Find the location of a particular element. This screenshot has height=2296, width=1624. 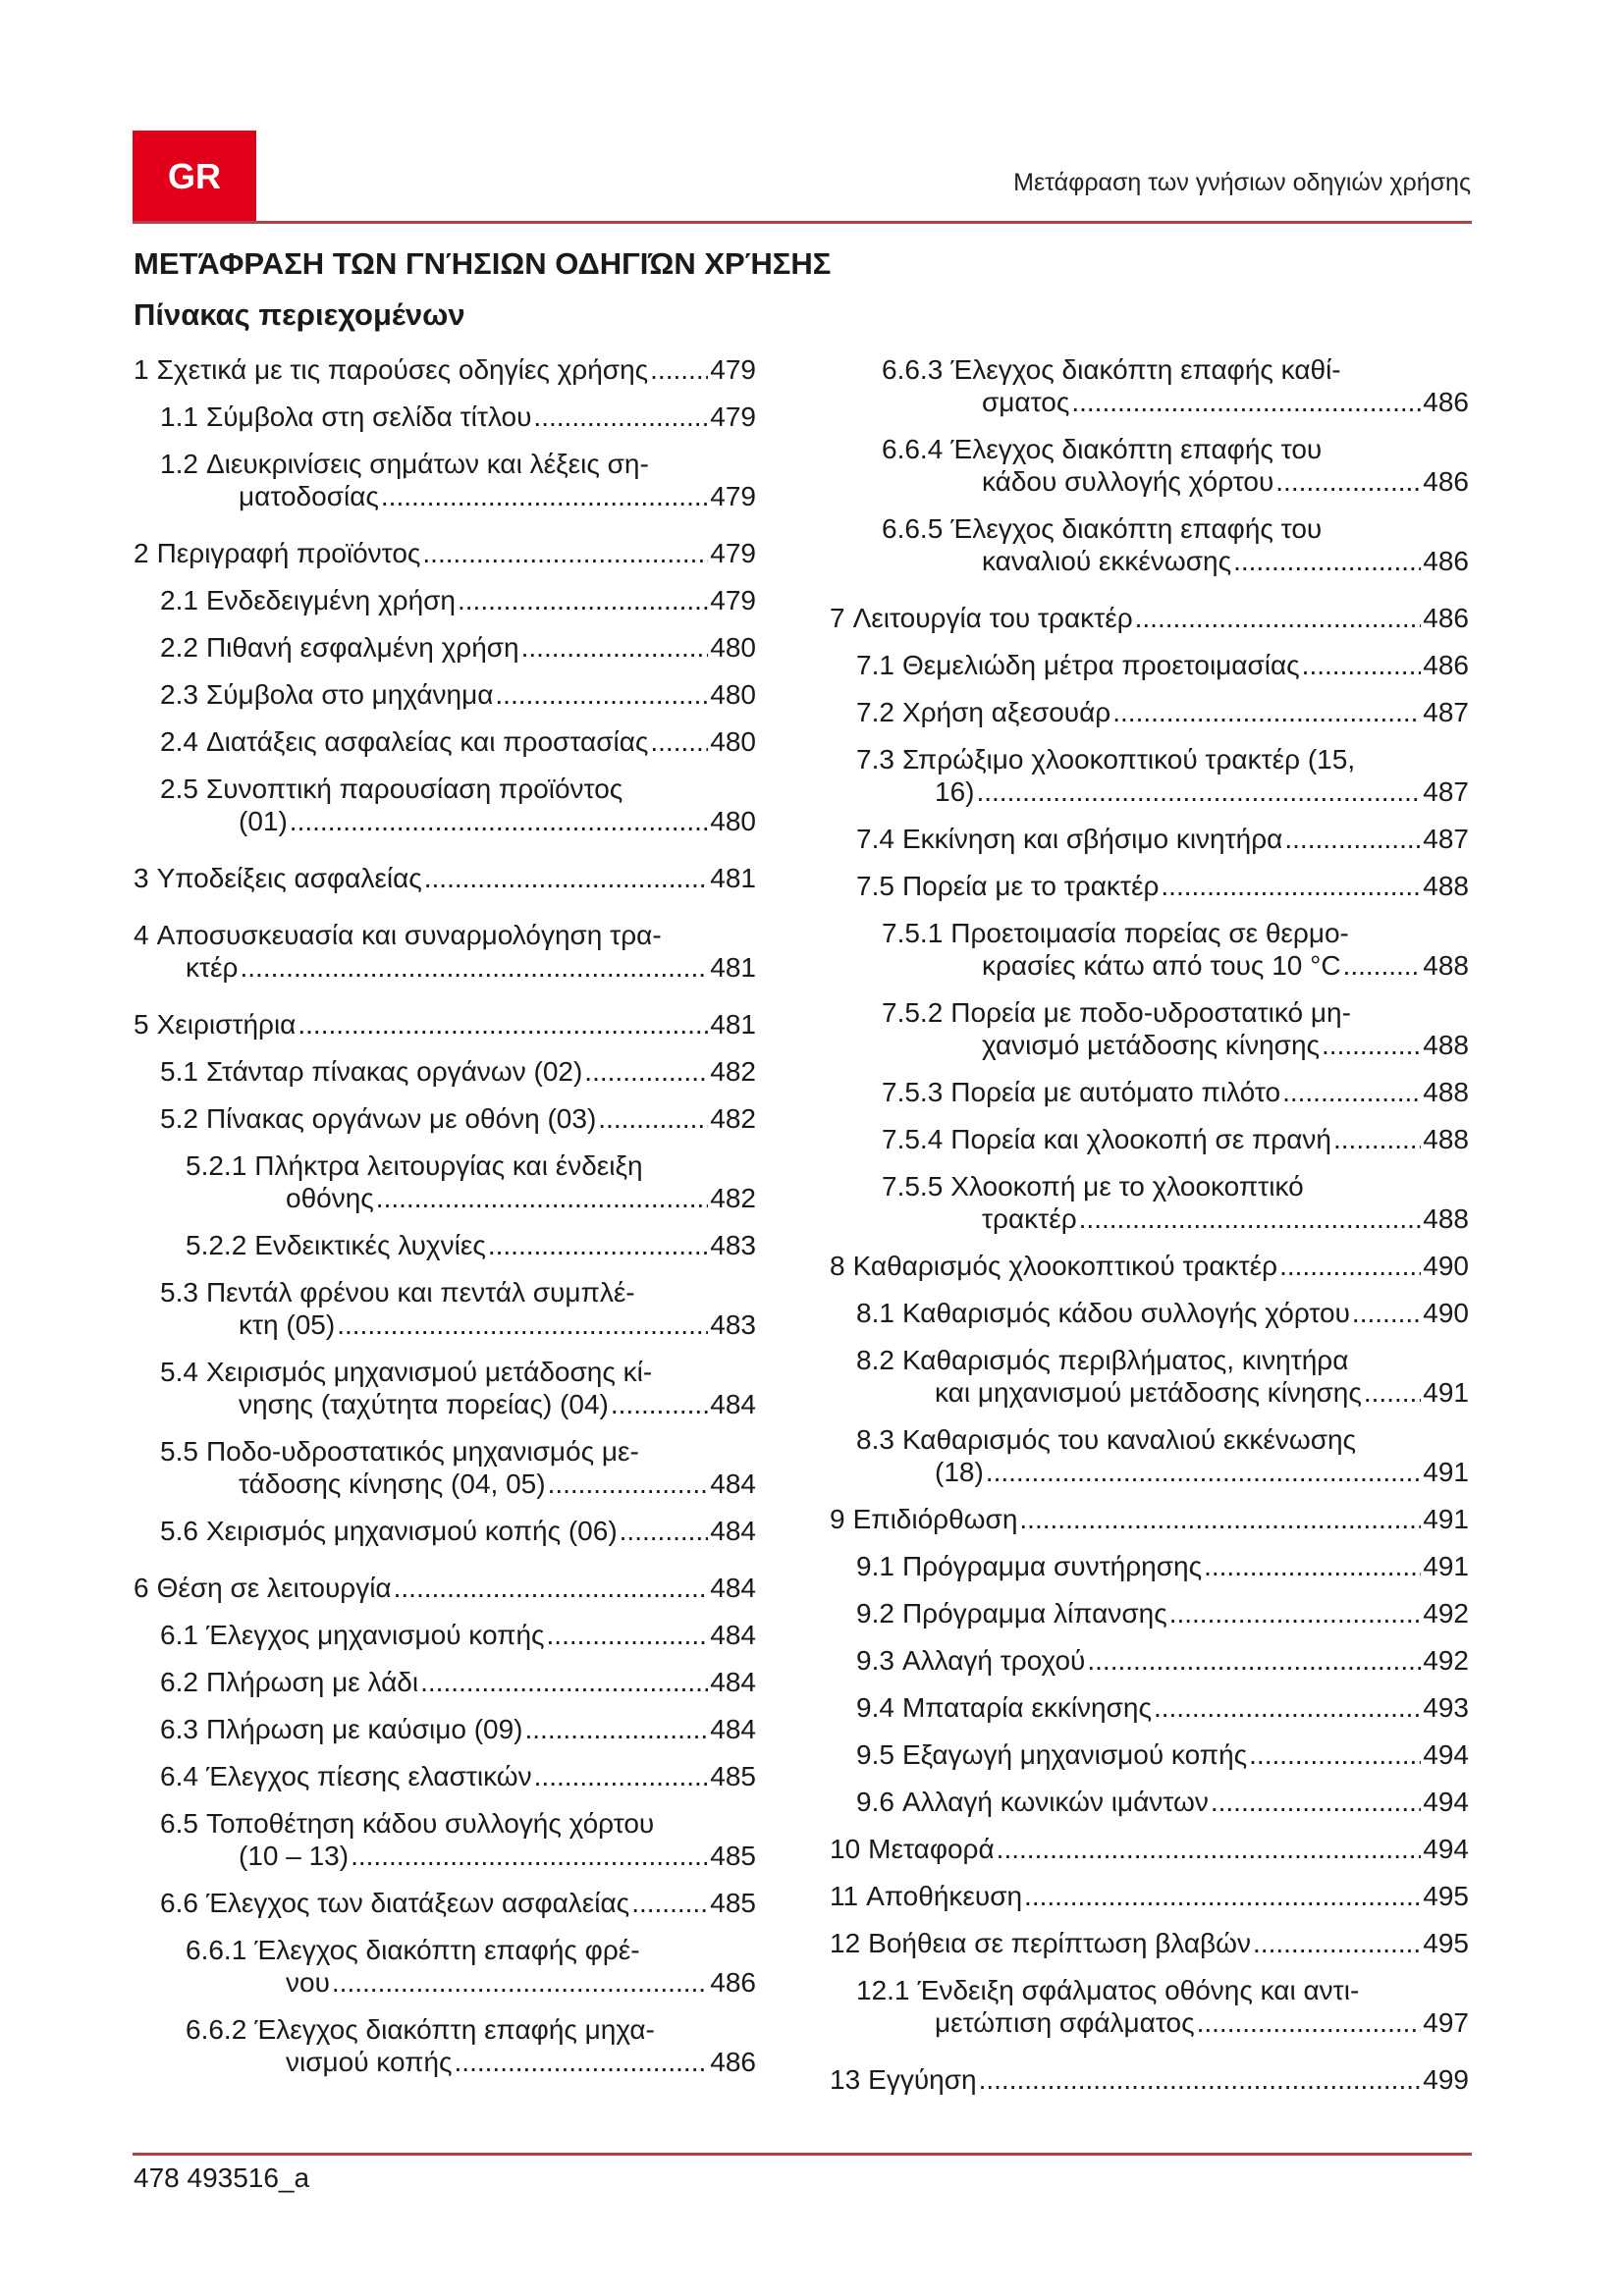

toc-entry-continuation-line: κάδου συλλογής χόρτου 486 is located at coordinates (1149, 482).